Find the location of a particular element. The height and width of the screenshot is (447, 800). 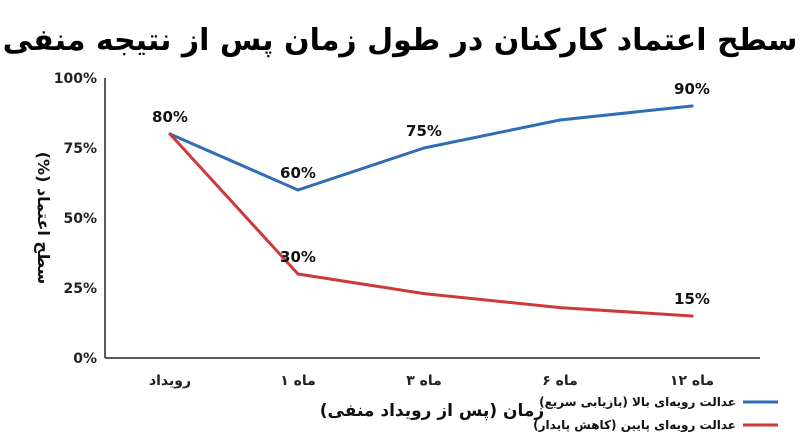

data-label: 90% is located at coordinates (692, 89).